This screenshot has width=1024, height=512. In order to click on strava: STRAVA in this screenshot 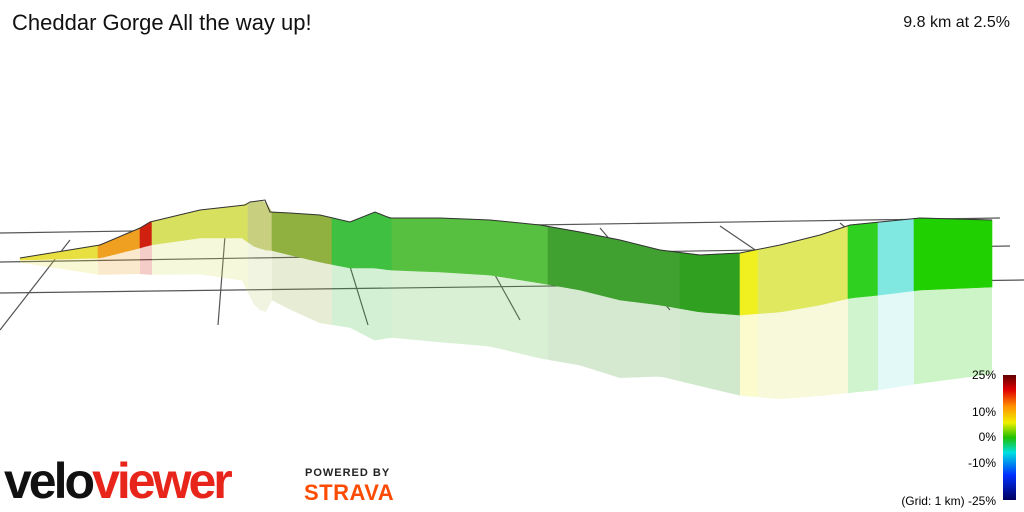, I will do `click(349, 492)`.